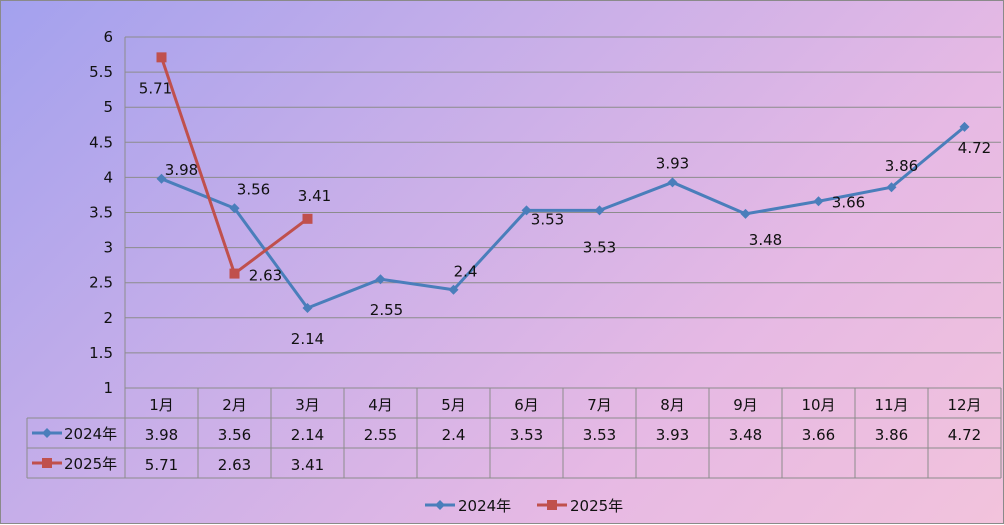 The image size is (1004, 525). Describe the element at coordinates (234, 405) in the screenshot. I see `x-tick-label: 2月` at that location.